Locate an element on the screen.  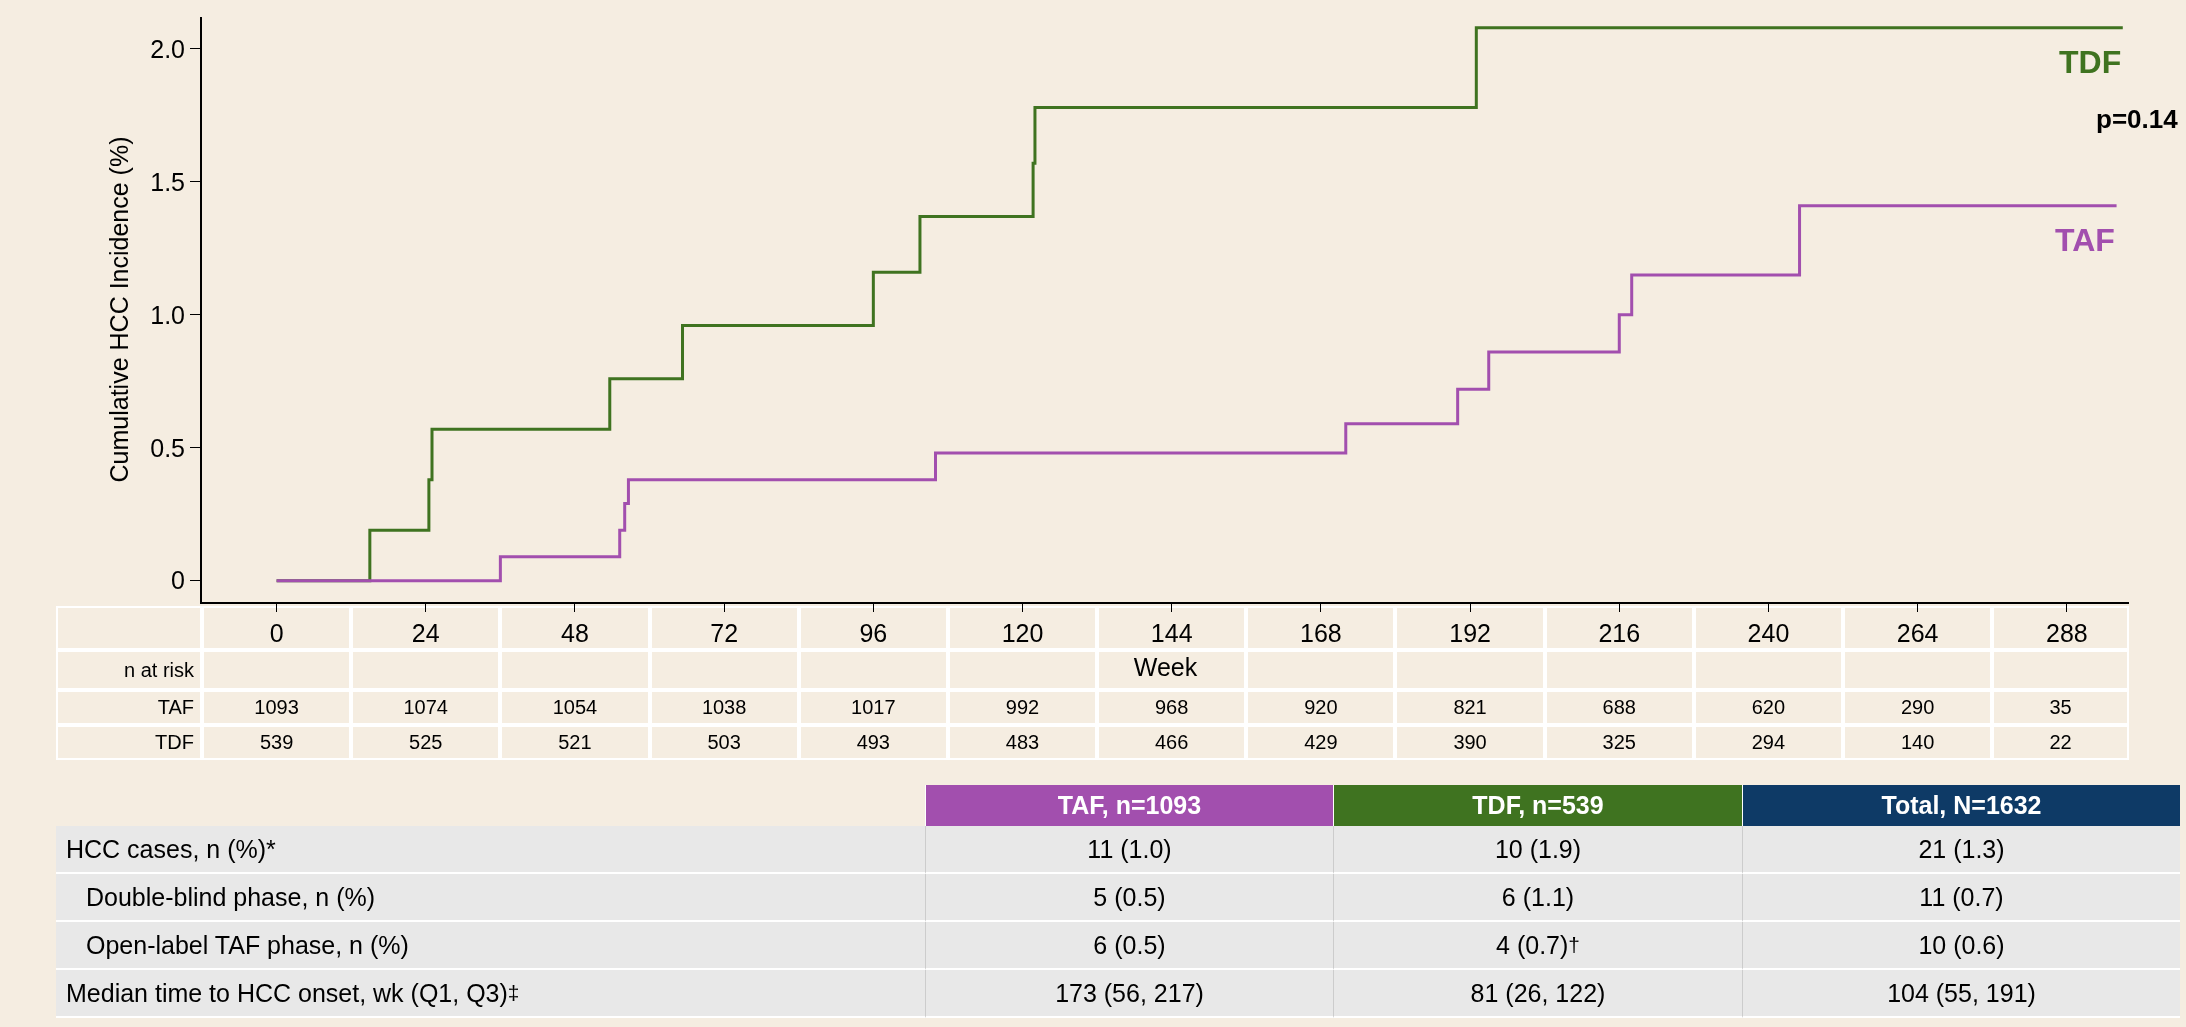
text: Total, N=1632 is located at coordinates (1961, 805).